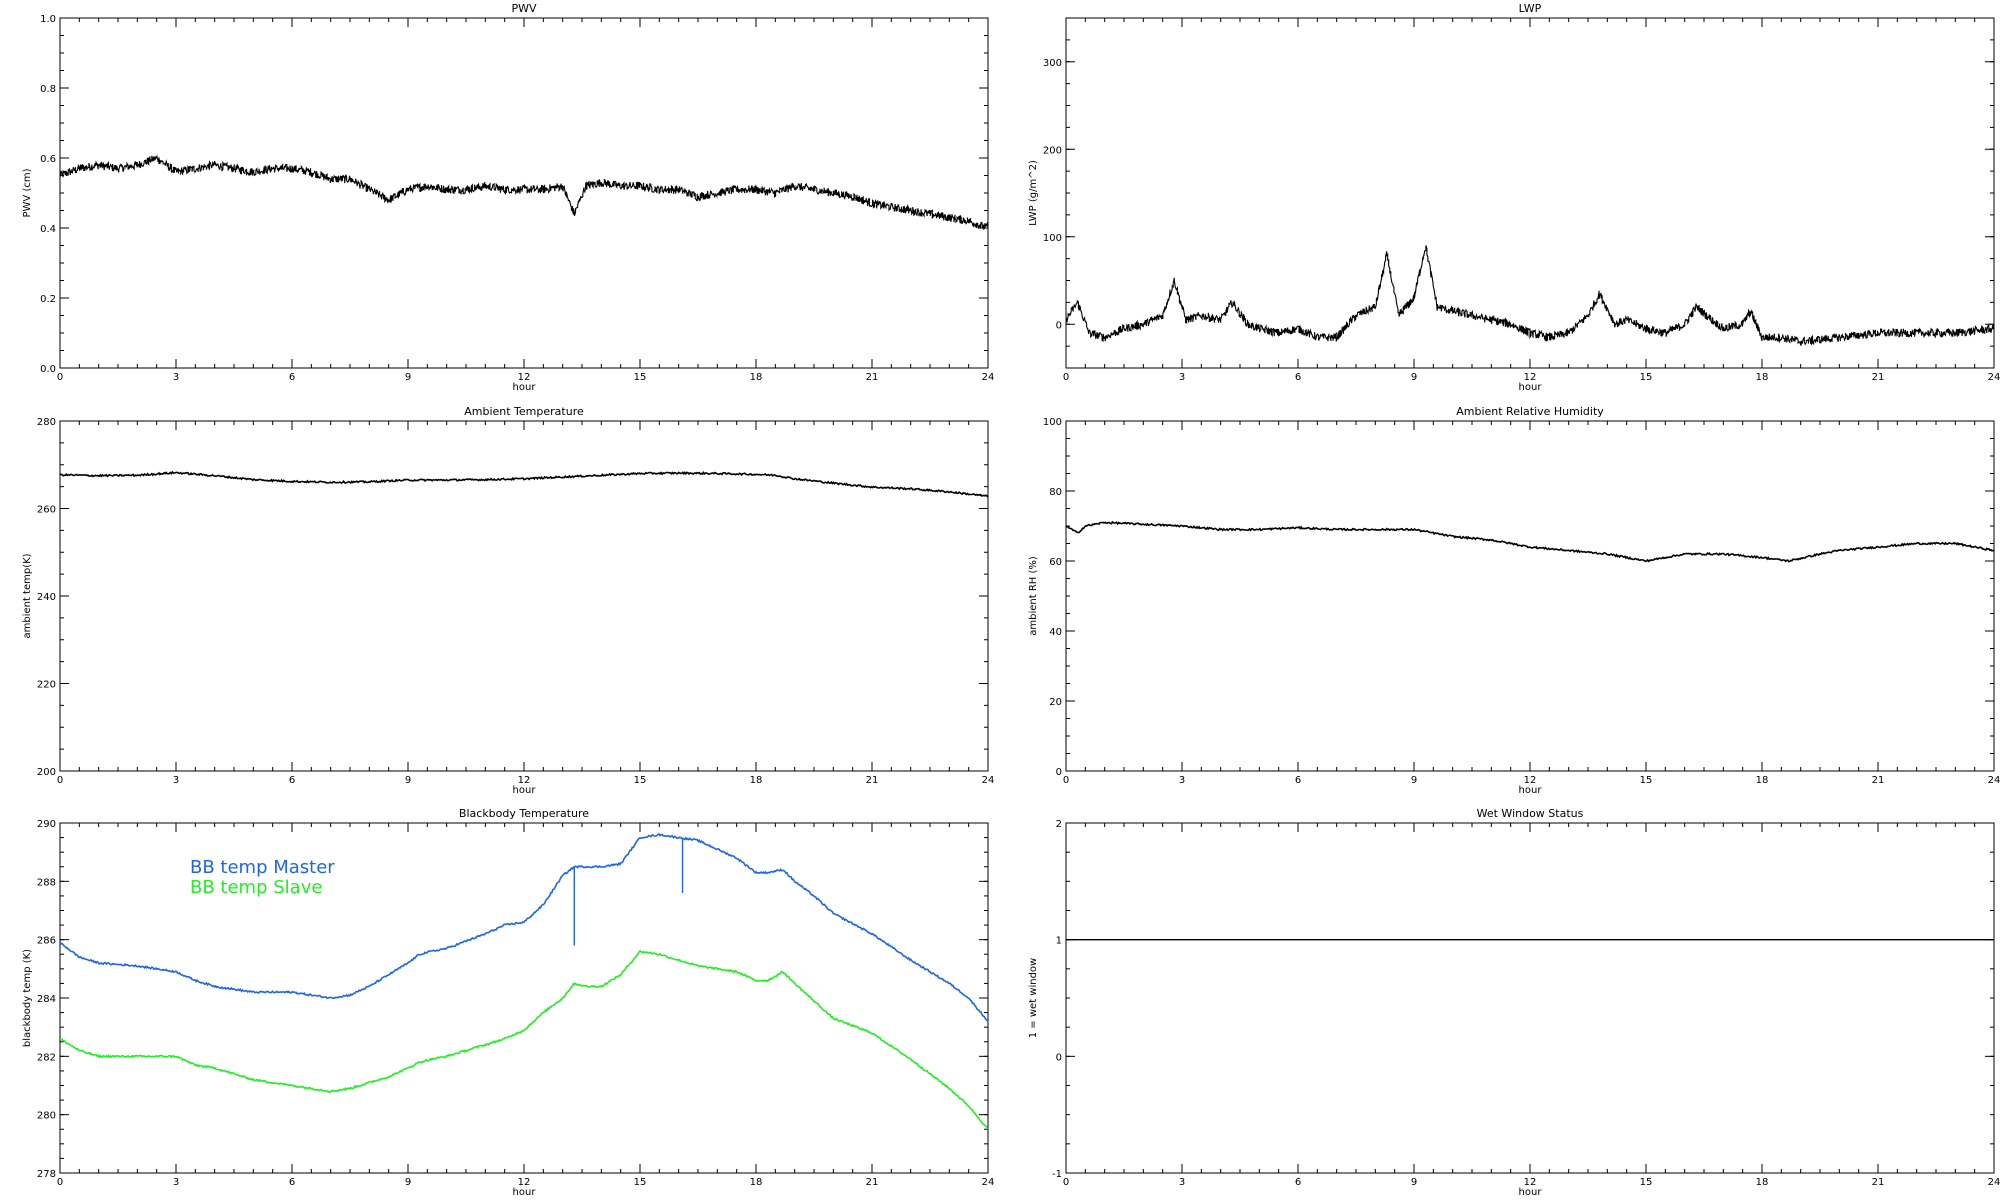  Describe the element at coordinates (262, 867) in the screenshot. I see `legend-entry: BB temp Master` at that location.